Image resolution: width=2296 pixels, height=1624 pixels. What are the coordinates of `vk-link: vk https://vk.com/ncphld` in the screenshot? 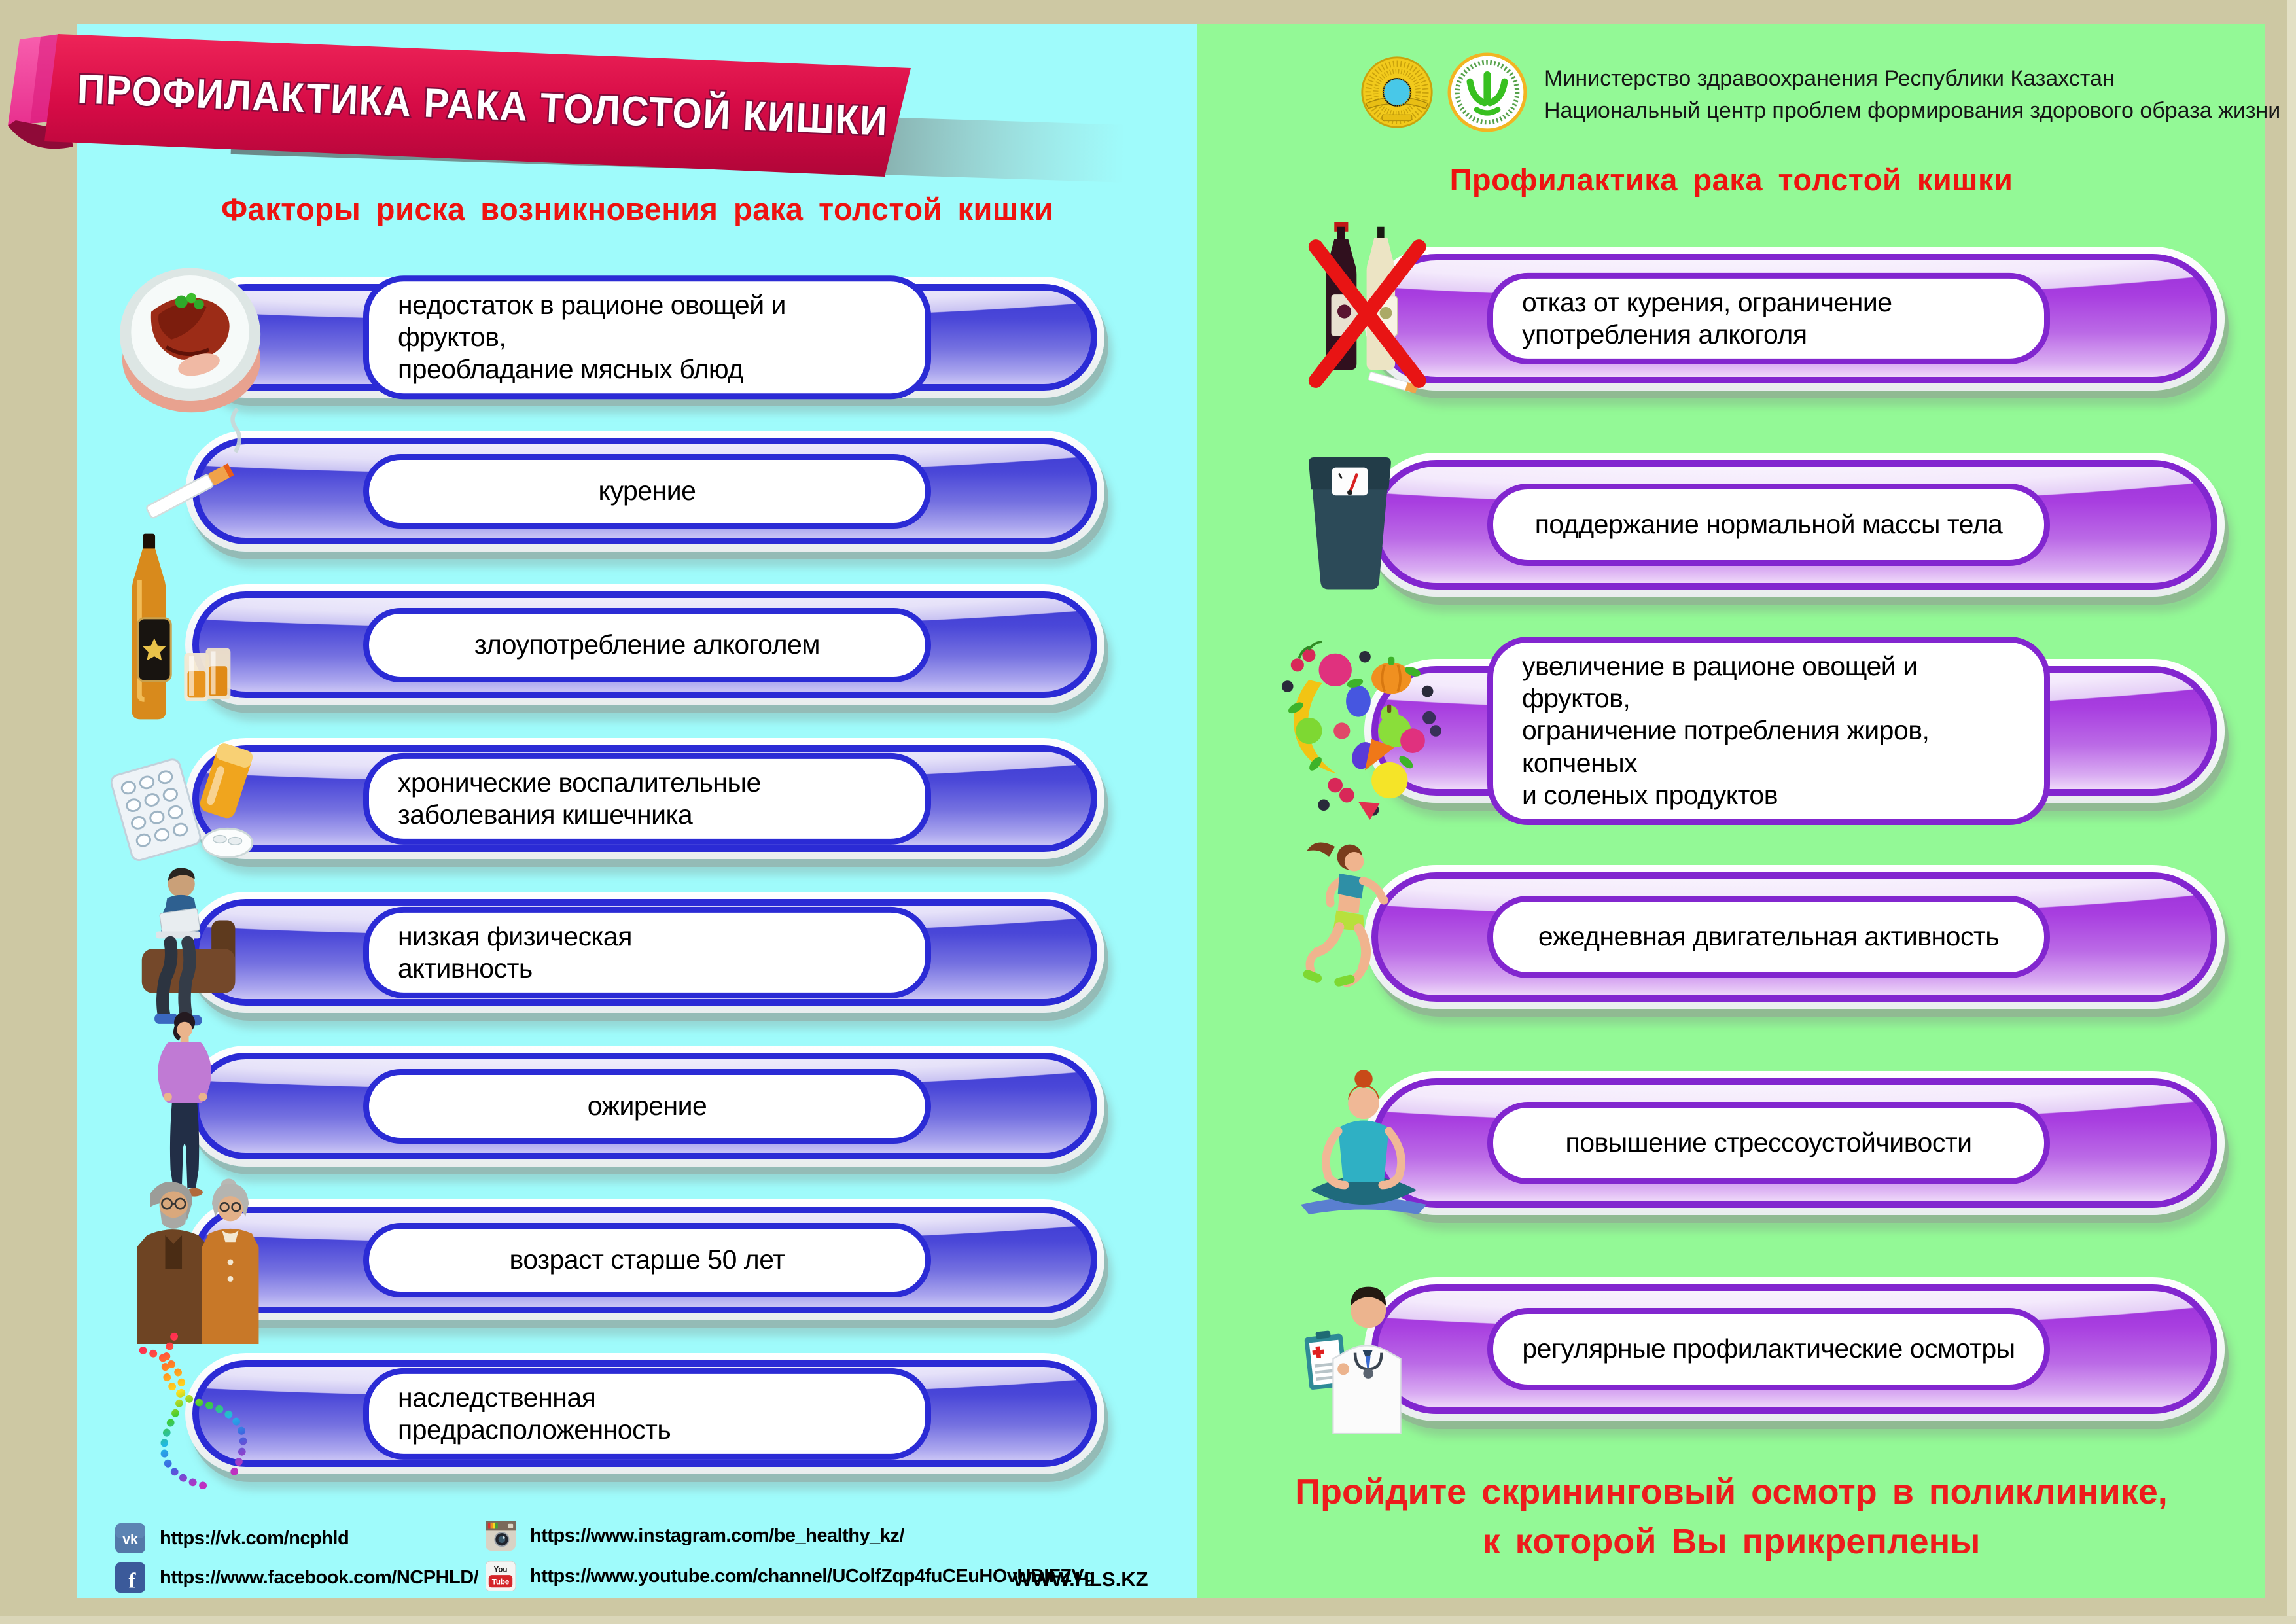 It's located at (232, 1538).